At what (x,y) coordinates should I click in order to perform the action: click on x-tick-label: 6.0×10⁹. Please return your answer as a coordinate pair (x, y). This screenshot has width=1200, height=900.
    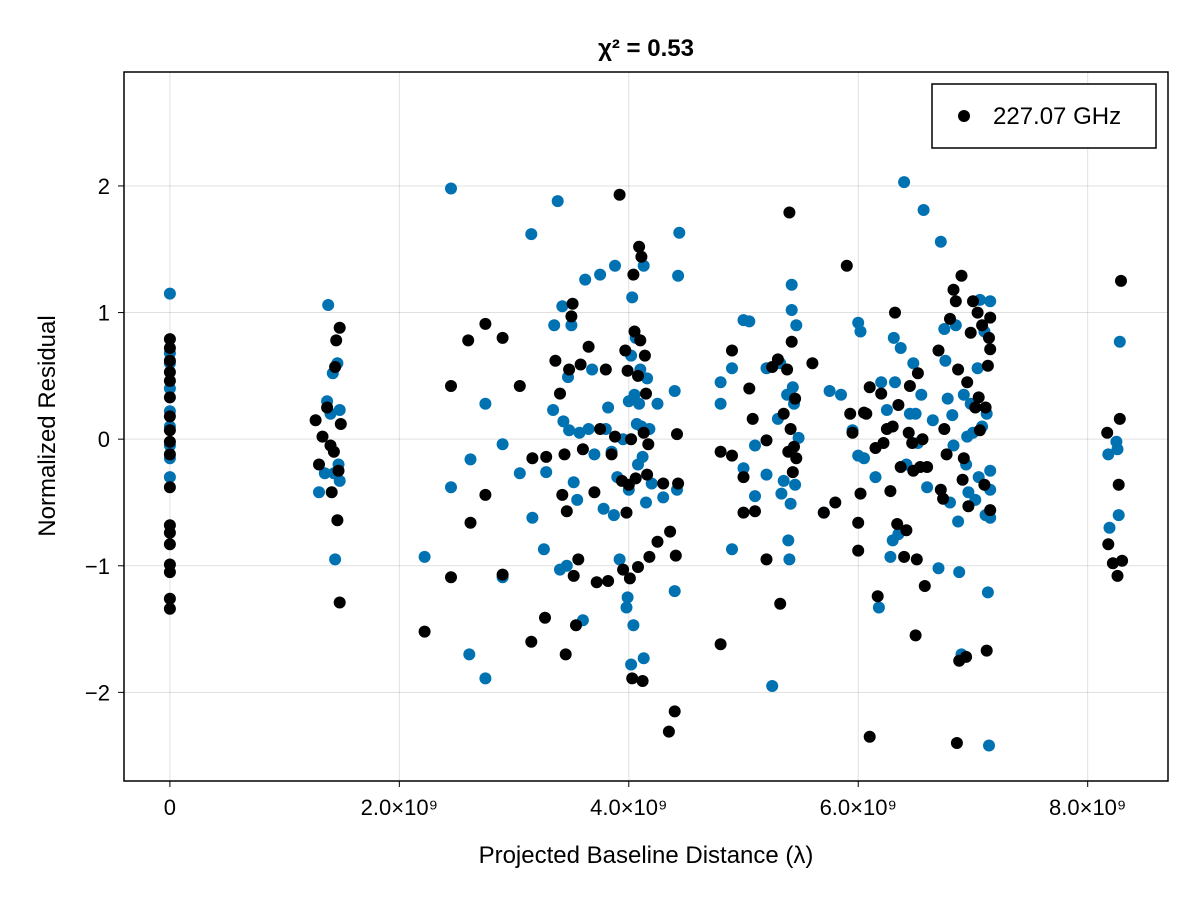
    Looking at the image, I should click on (858, 807).